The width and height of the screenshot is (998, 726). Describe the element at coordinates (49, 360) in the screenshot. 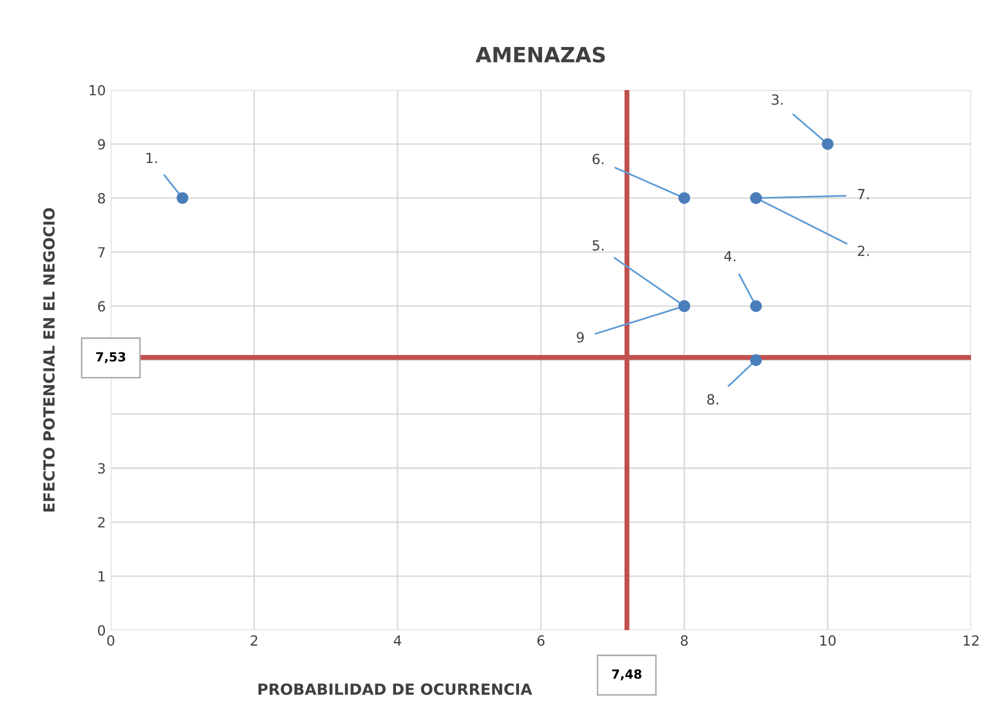

I see `y-axis-title: EFECTO POTENCIAL EN EL NEGOCIO` at that location.